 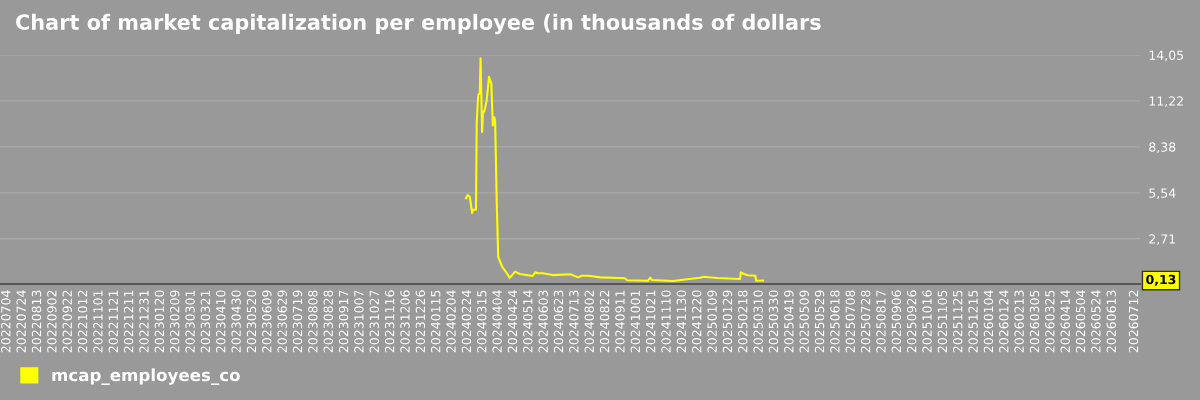 What do you see at coordinates (681, 321) in the screenshot?
I see `x-tick-label: 20241130` at bounding box center [681, 321].